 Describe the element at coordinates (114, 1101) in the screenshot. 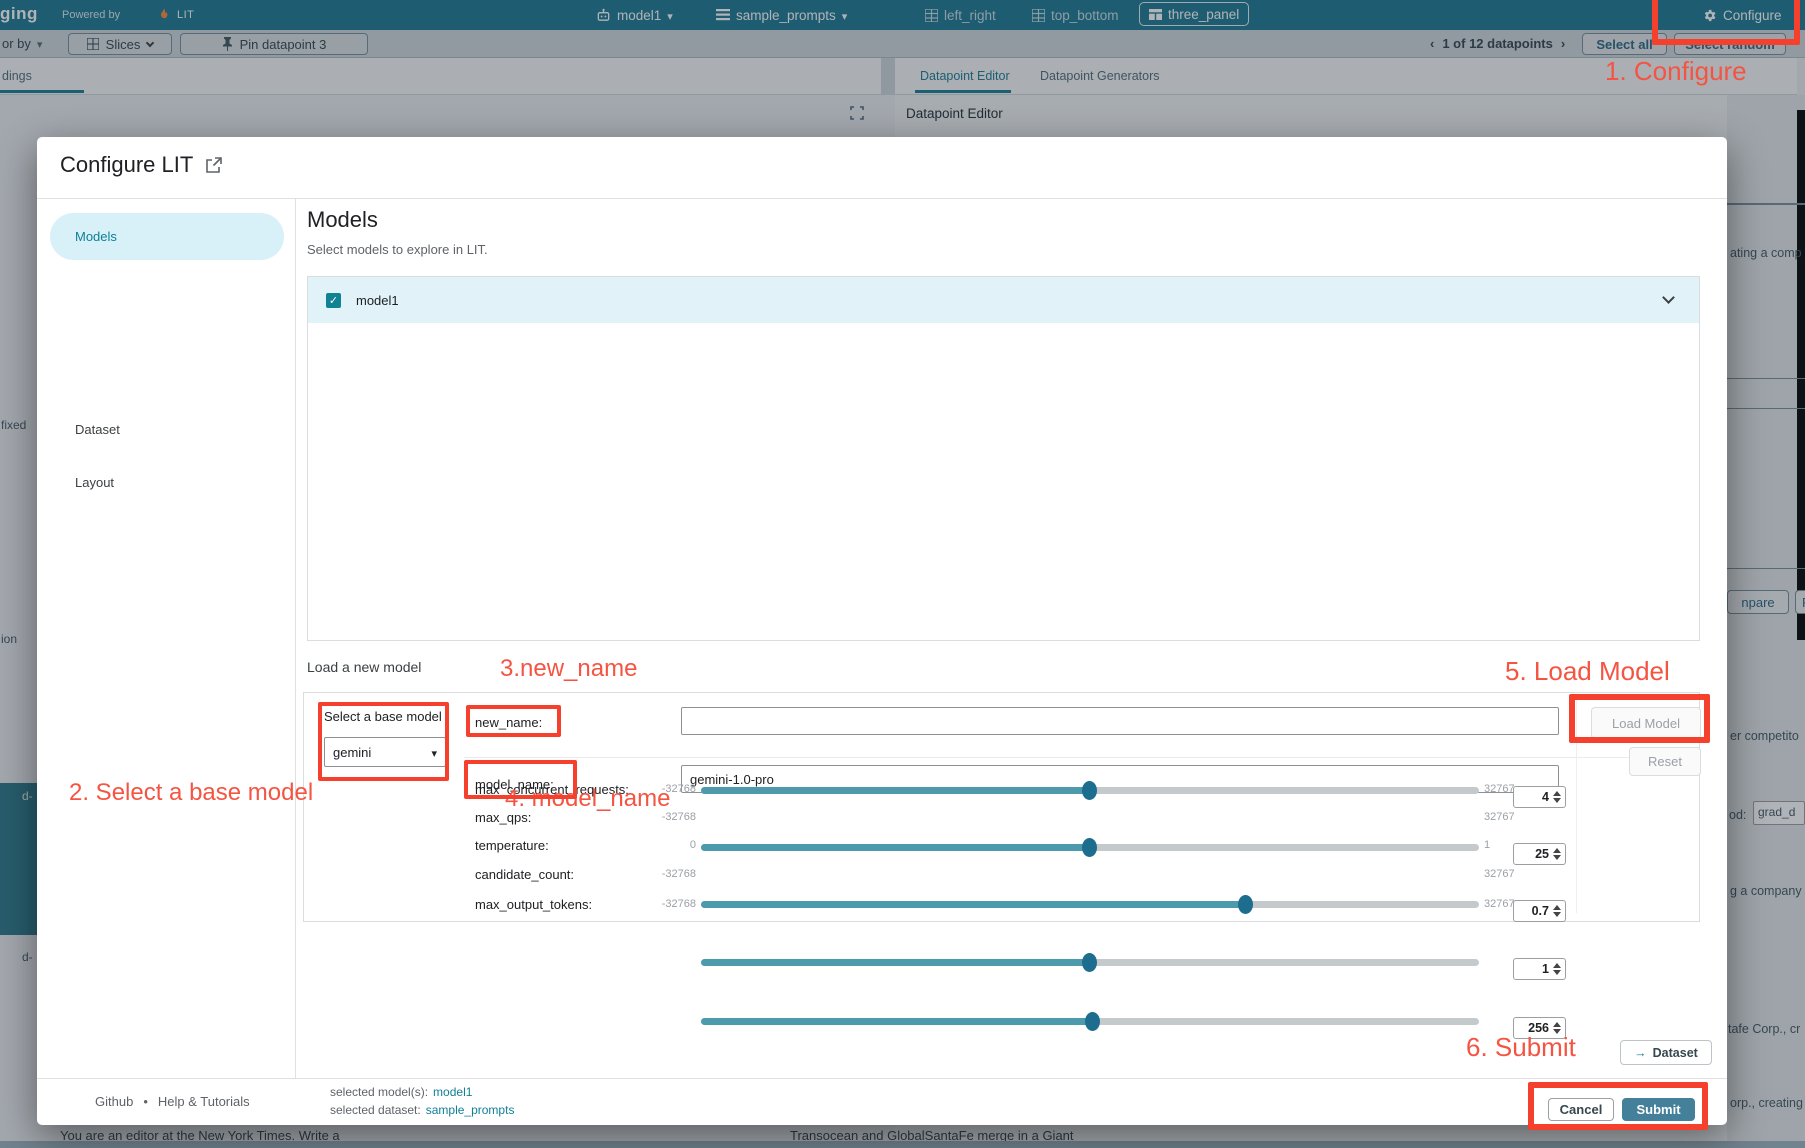

I see `github-link: Github` at that location.